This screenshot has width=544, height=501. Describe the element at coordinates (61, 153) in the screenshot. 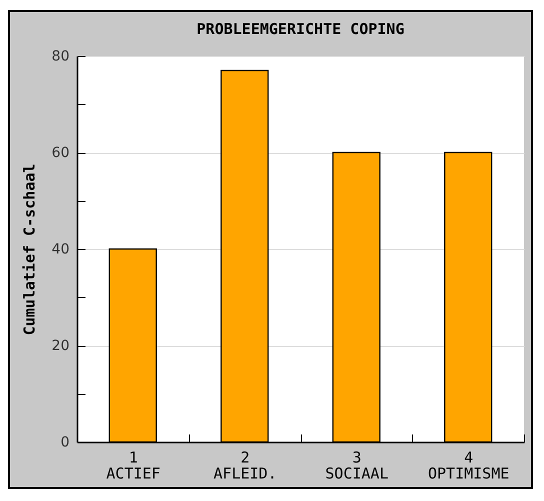

I see `y-tick-label: 60` at that location.